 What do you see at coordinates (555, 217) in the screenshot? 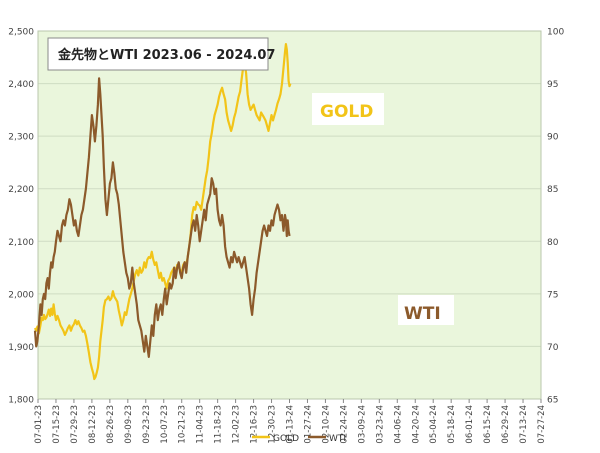
I see `right-axis: 65 70 75 80 85 90 95 100` at bounding box center [555, 217].